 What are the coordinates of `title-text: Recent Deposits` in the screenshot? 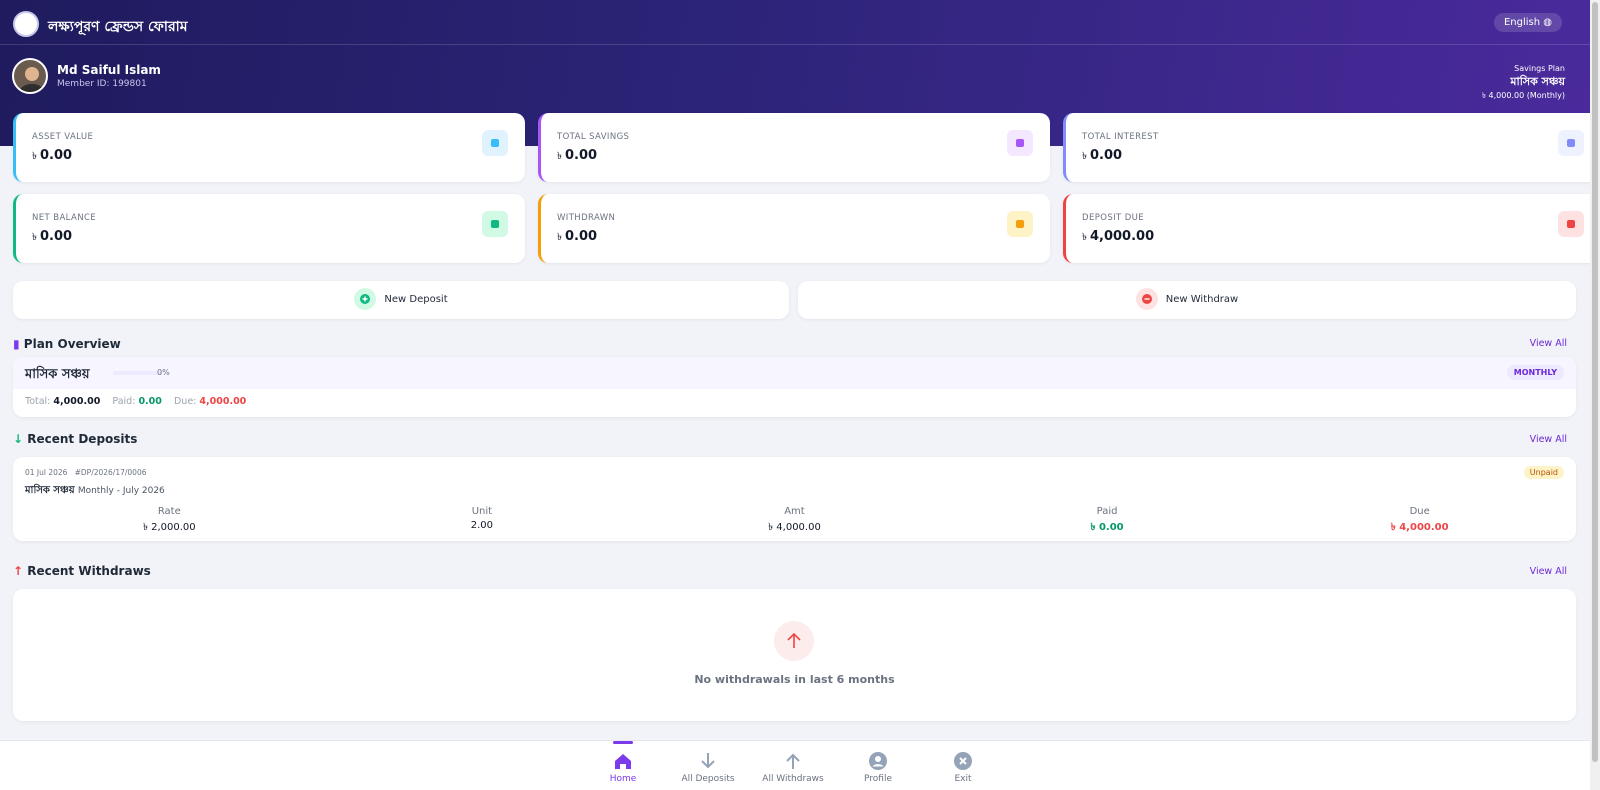 It's located at (82, 439).